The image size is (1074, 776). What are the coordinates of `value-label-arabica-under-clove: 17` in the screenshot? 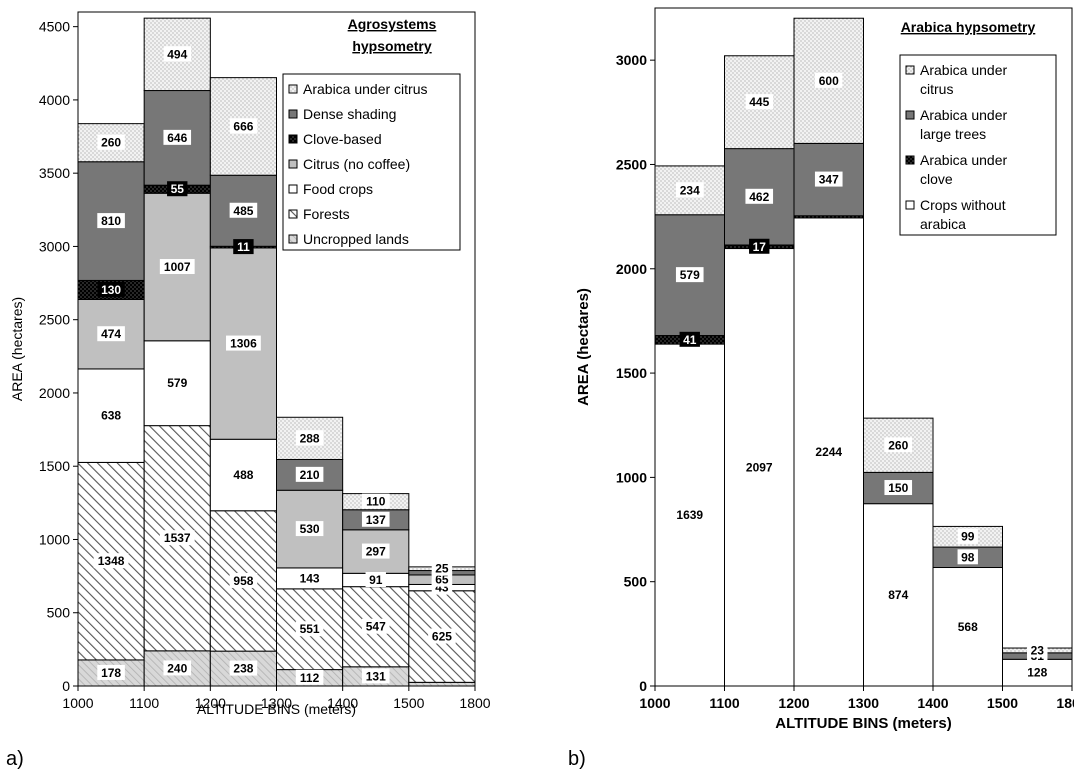 It's located at (760, 247).